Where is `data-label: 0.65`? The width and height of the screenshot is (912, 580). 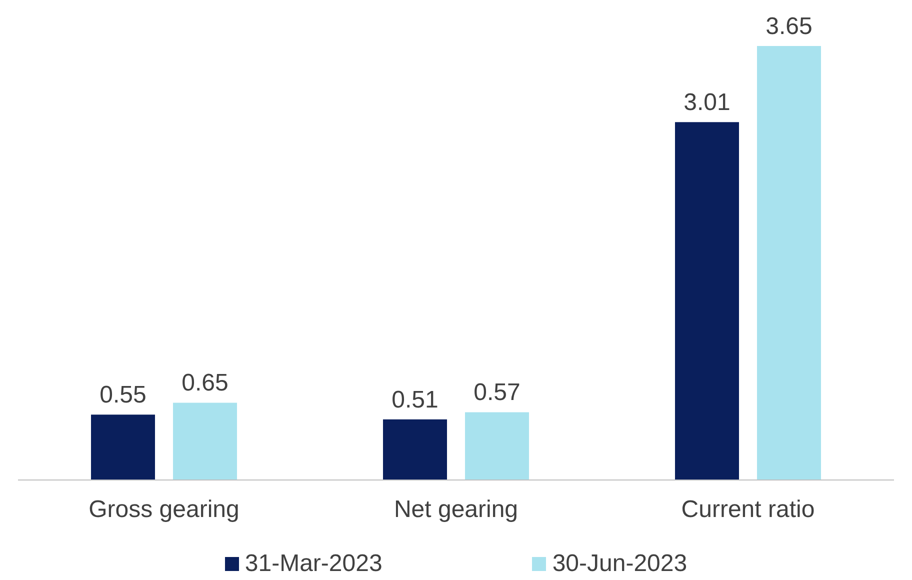
data-label: 0.65 is located at coordinates (205, 383).